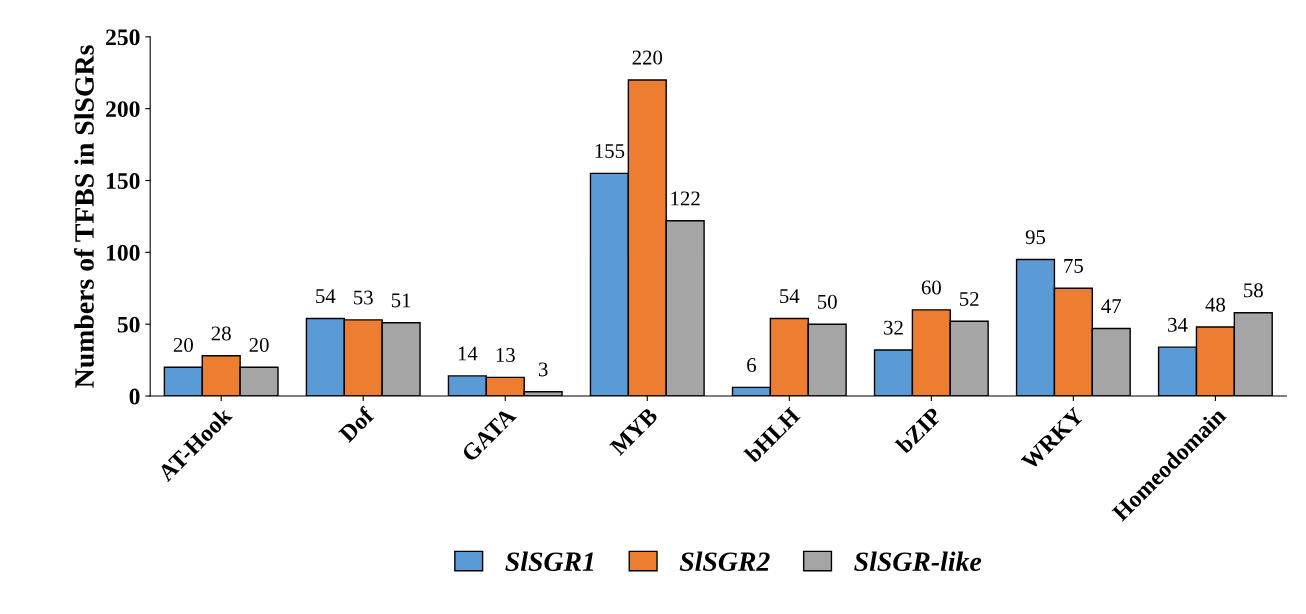 The image size is (1306, 614). I want to click on data-label: 50, so click(827, 301).